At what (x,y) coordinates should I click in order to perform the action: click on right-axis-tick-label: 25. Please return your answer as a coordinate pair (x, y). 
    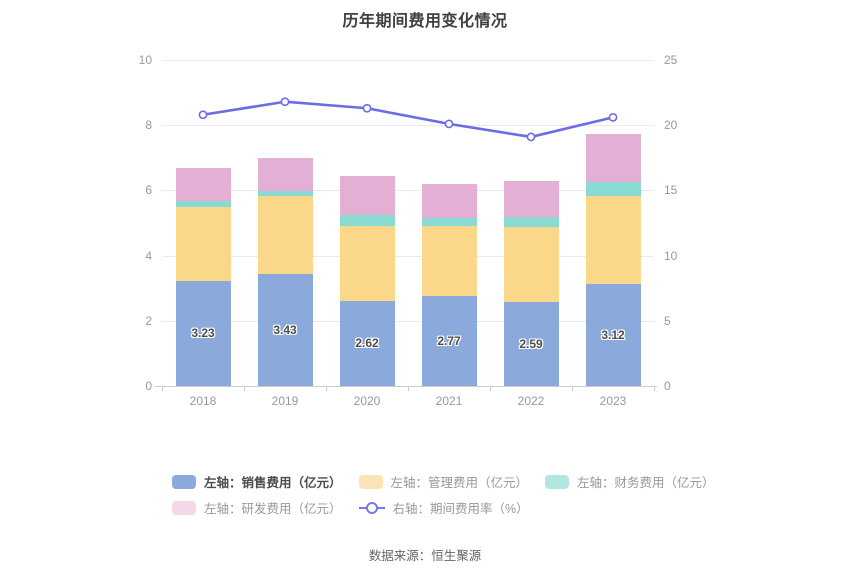
    Looking at the image, I should click on (671, 60).